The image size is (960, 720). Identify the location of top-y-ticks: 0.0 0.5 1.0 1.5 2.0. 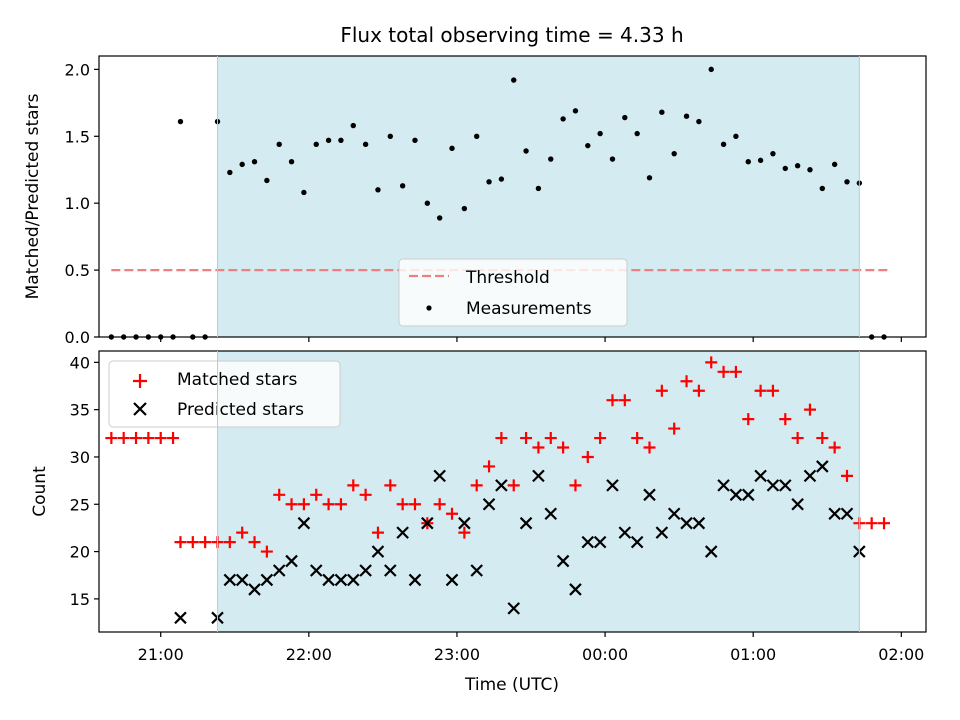
(82, 203).